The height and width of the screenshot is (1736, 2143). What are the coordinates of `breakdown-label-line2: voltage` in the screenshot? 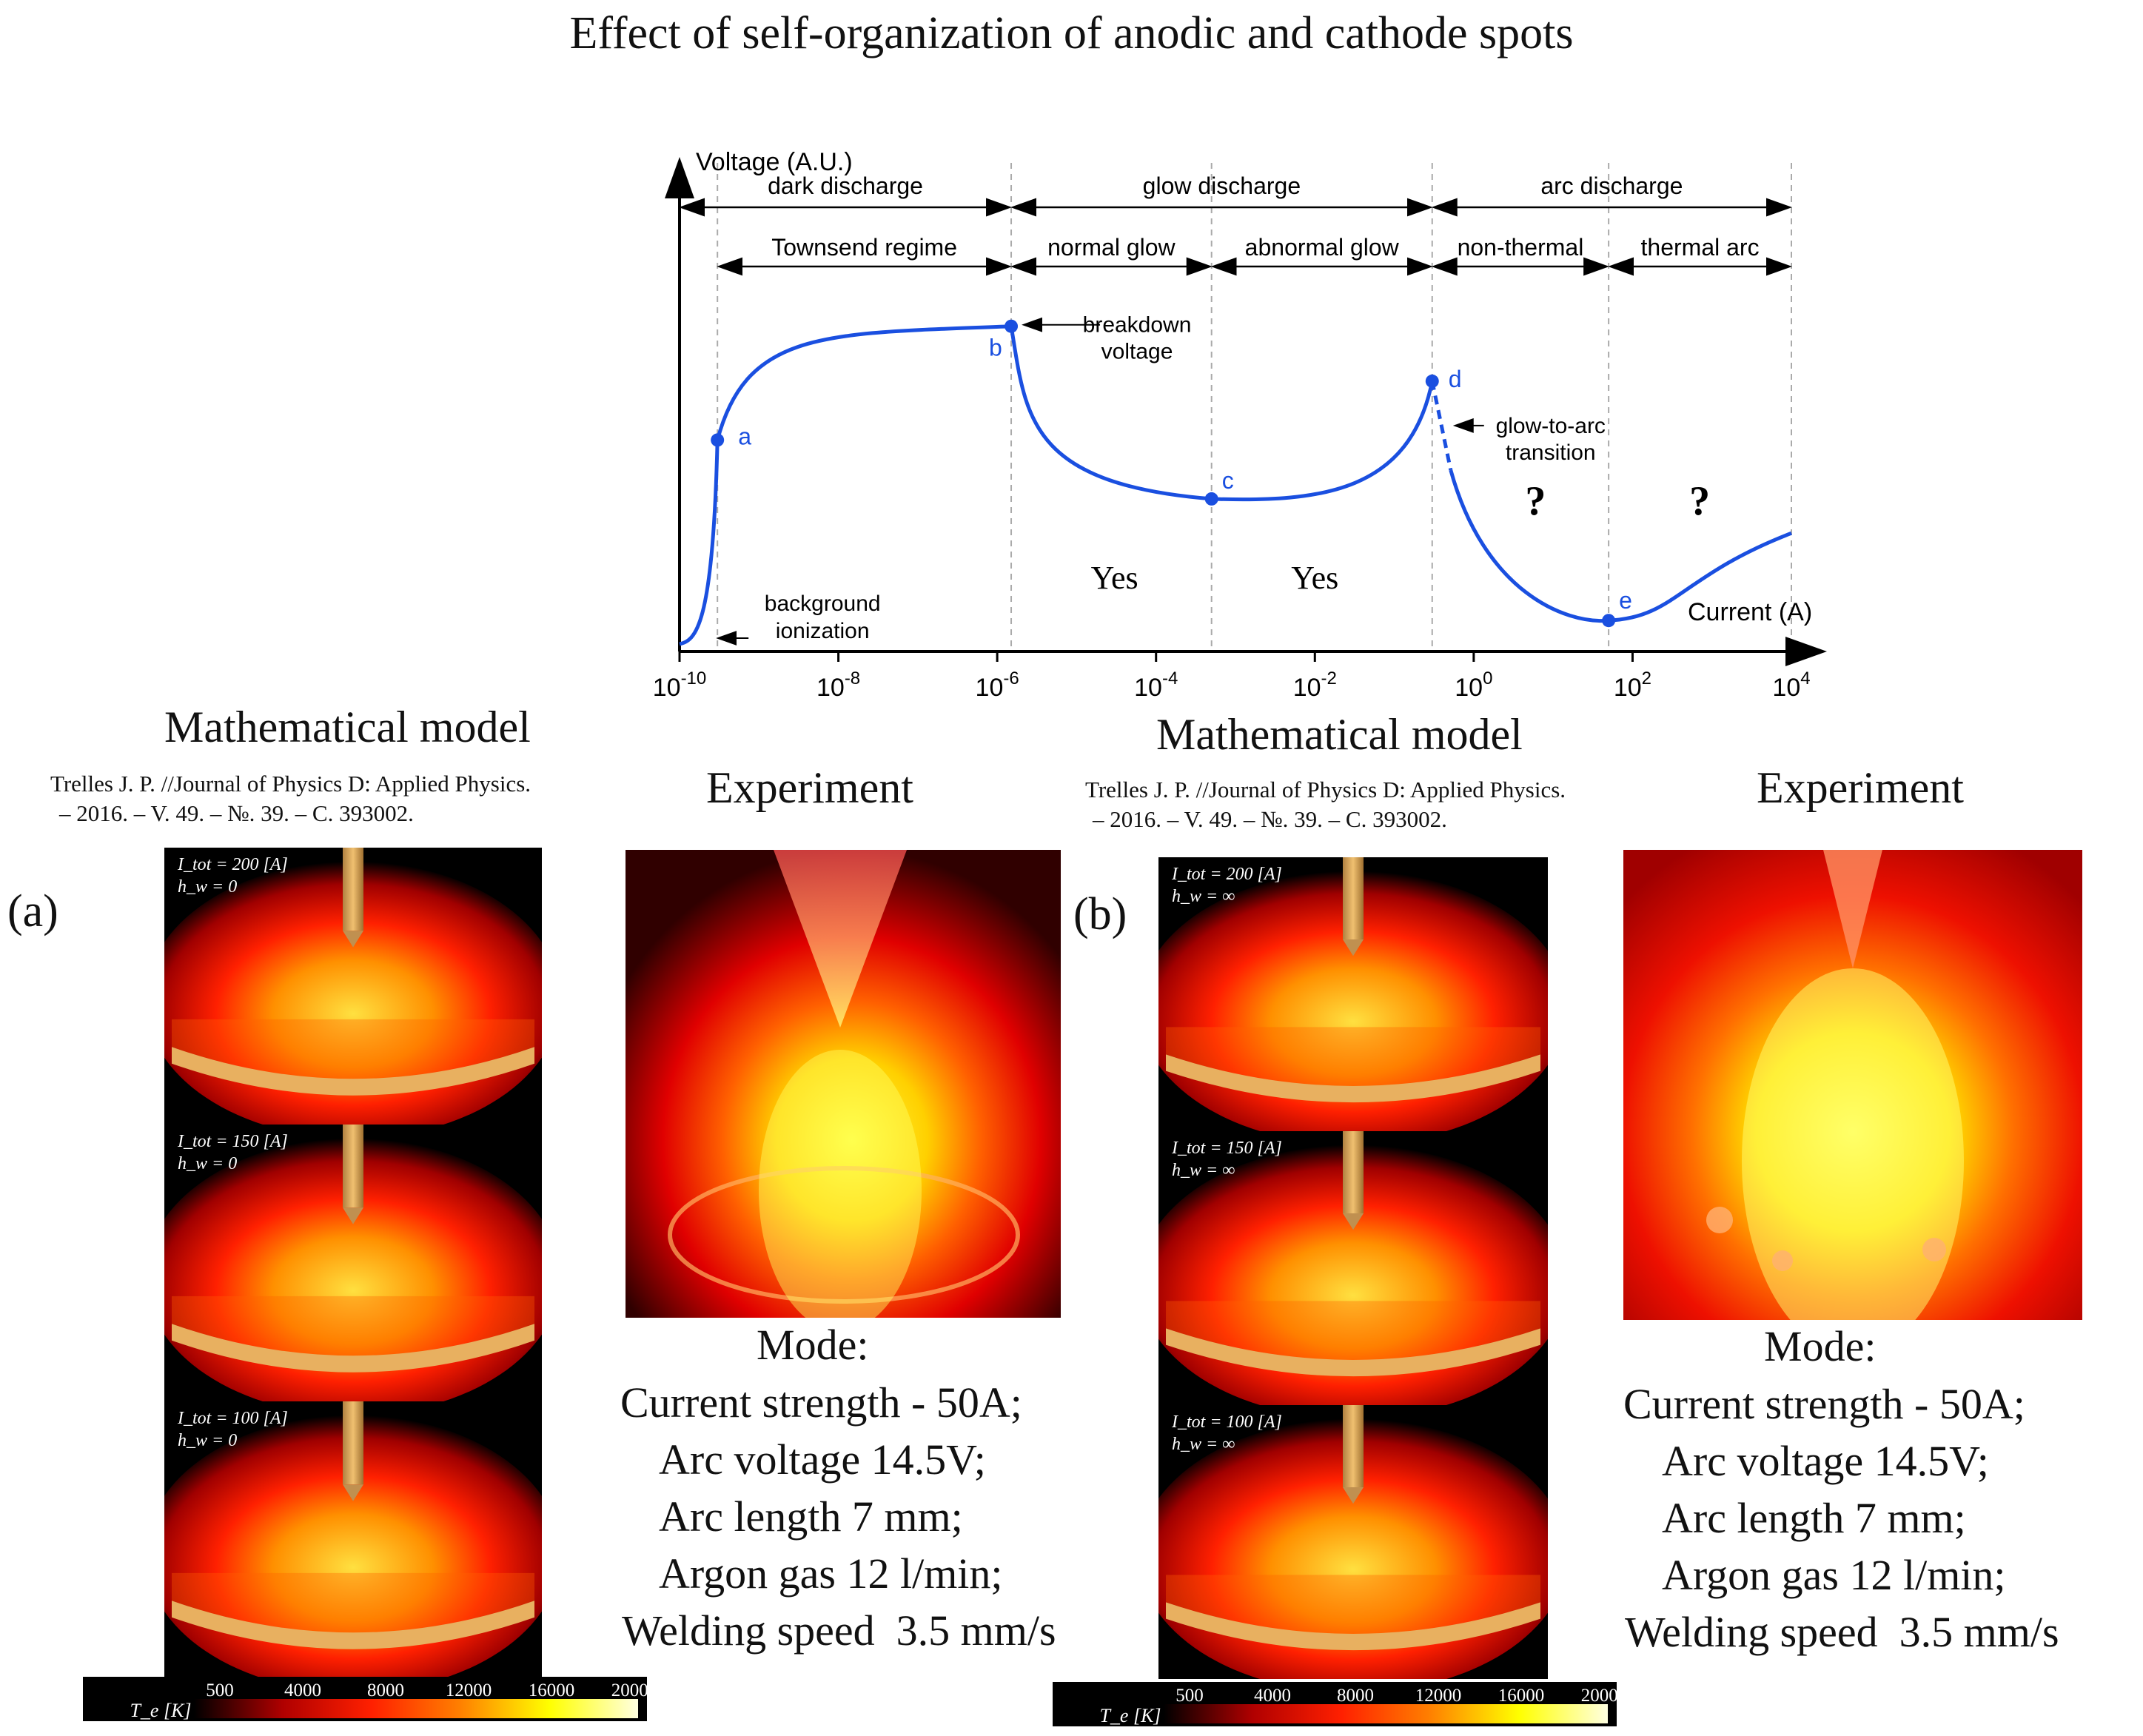 It's located at (1137, 352).